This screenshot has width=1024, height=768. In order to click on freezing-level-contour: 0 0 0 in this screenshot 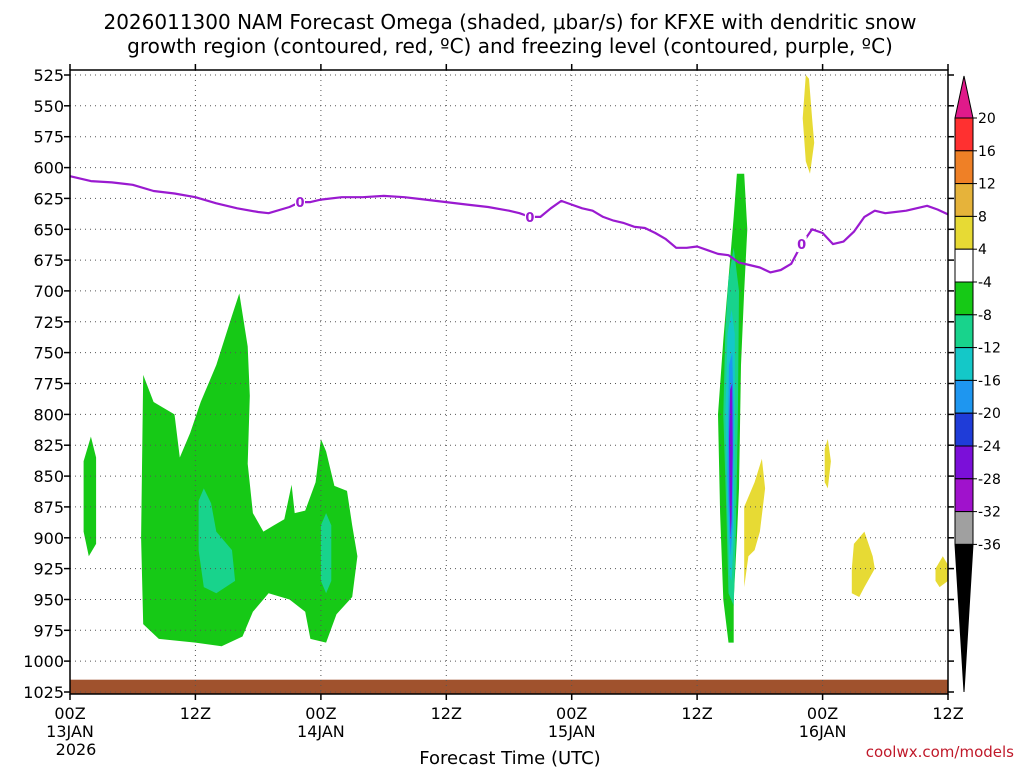, I will do `click(509, 224)`.